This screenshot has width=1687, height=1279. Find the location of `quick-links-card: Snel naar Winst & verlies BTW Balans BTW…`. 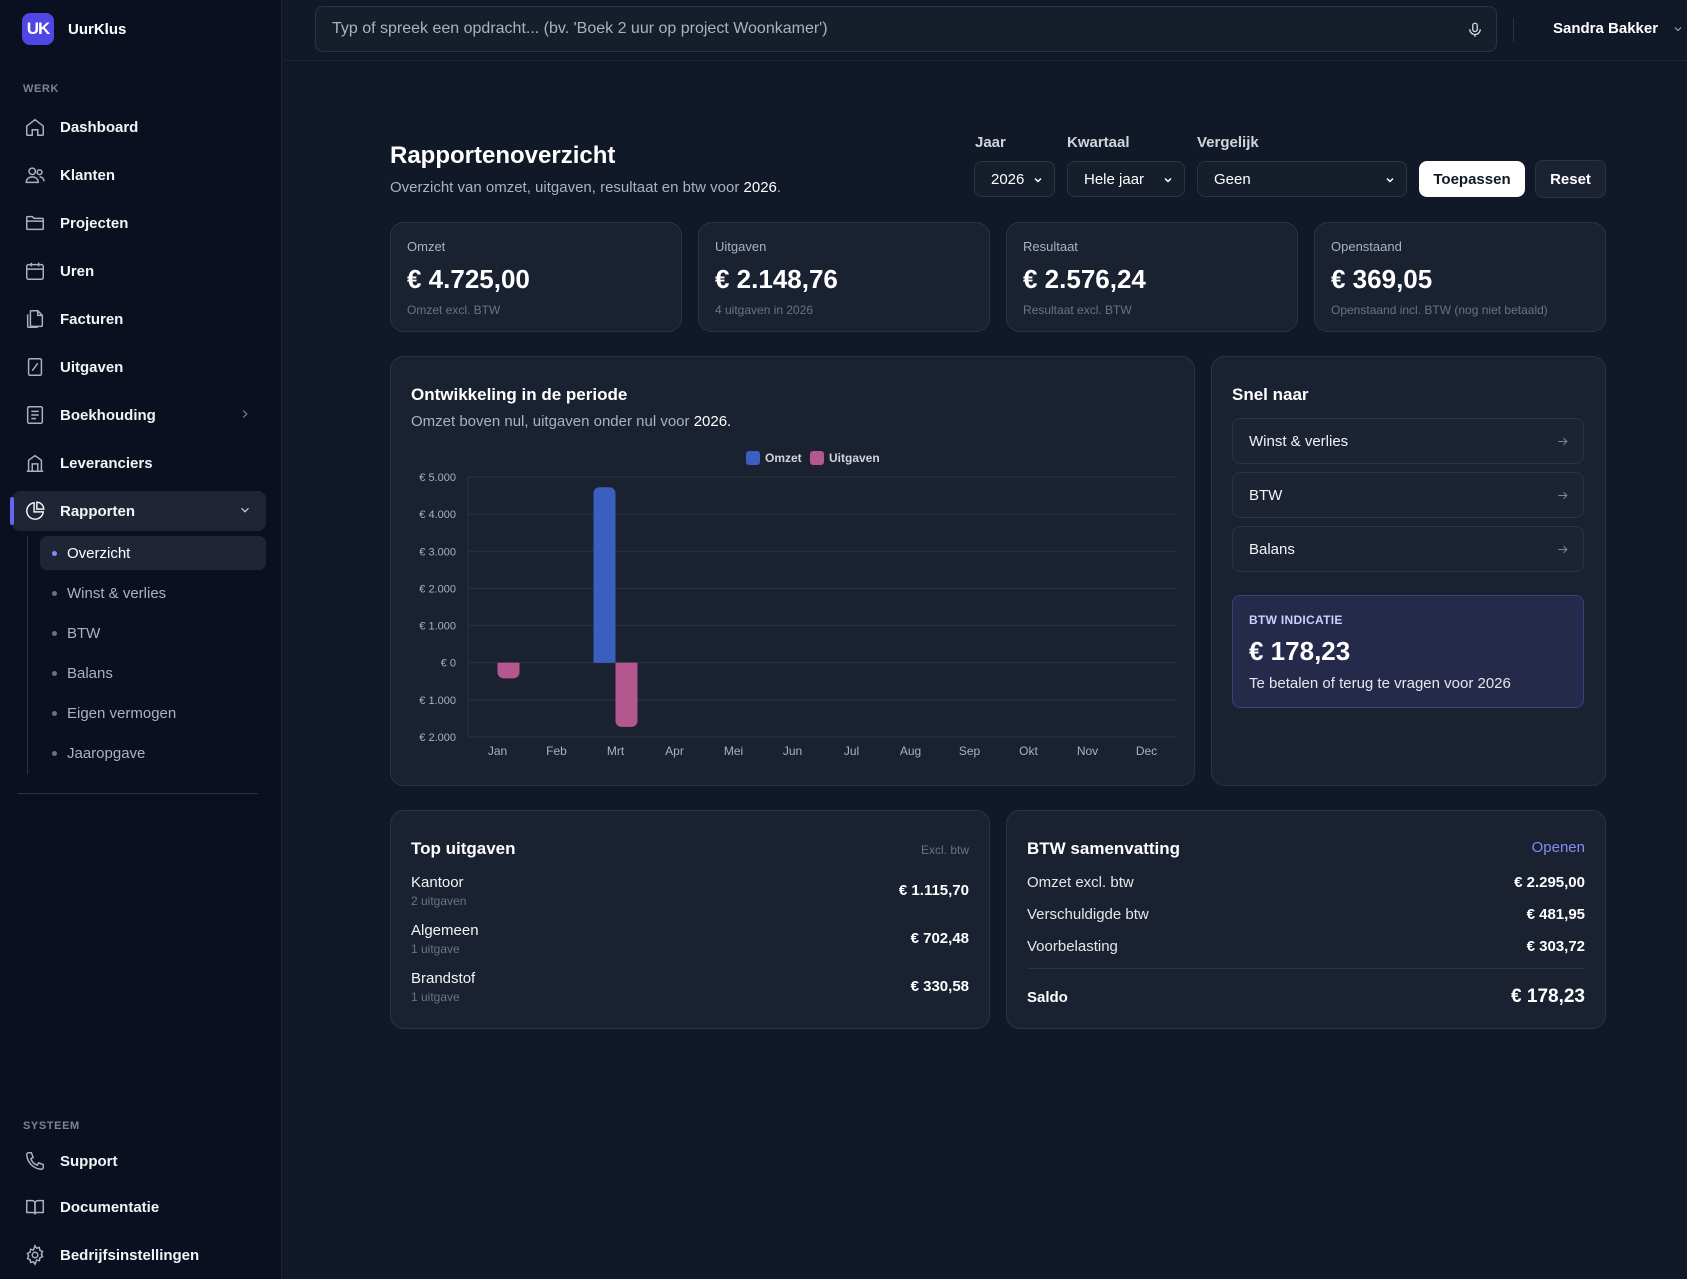

quick-links-card: Snel naar Winst & verlies BTW Balans BTW… is located at coordinates (1408, 571).